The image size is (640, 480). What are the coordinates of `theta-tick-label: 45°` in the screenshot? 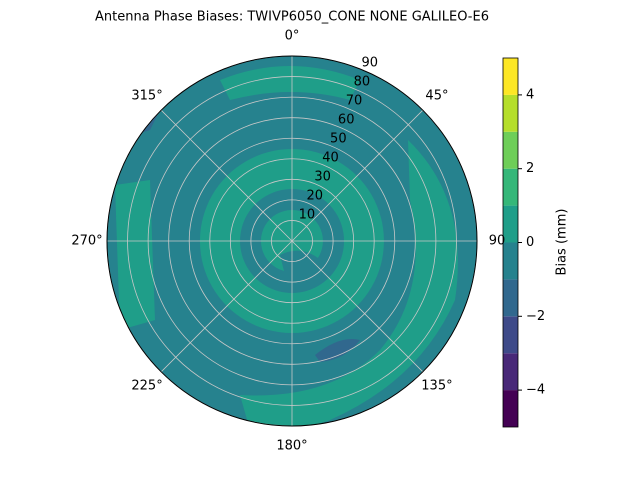 It's located at (436, 96).